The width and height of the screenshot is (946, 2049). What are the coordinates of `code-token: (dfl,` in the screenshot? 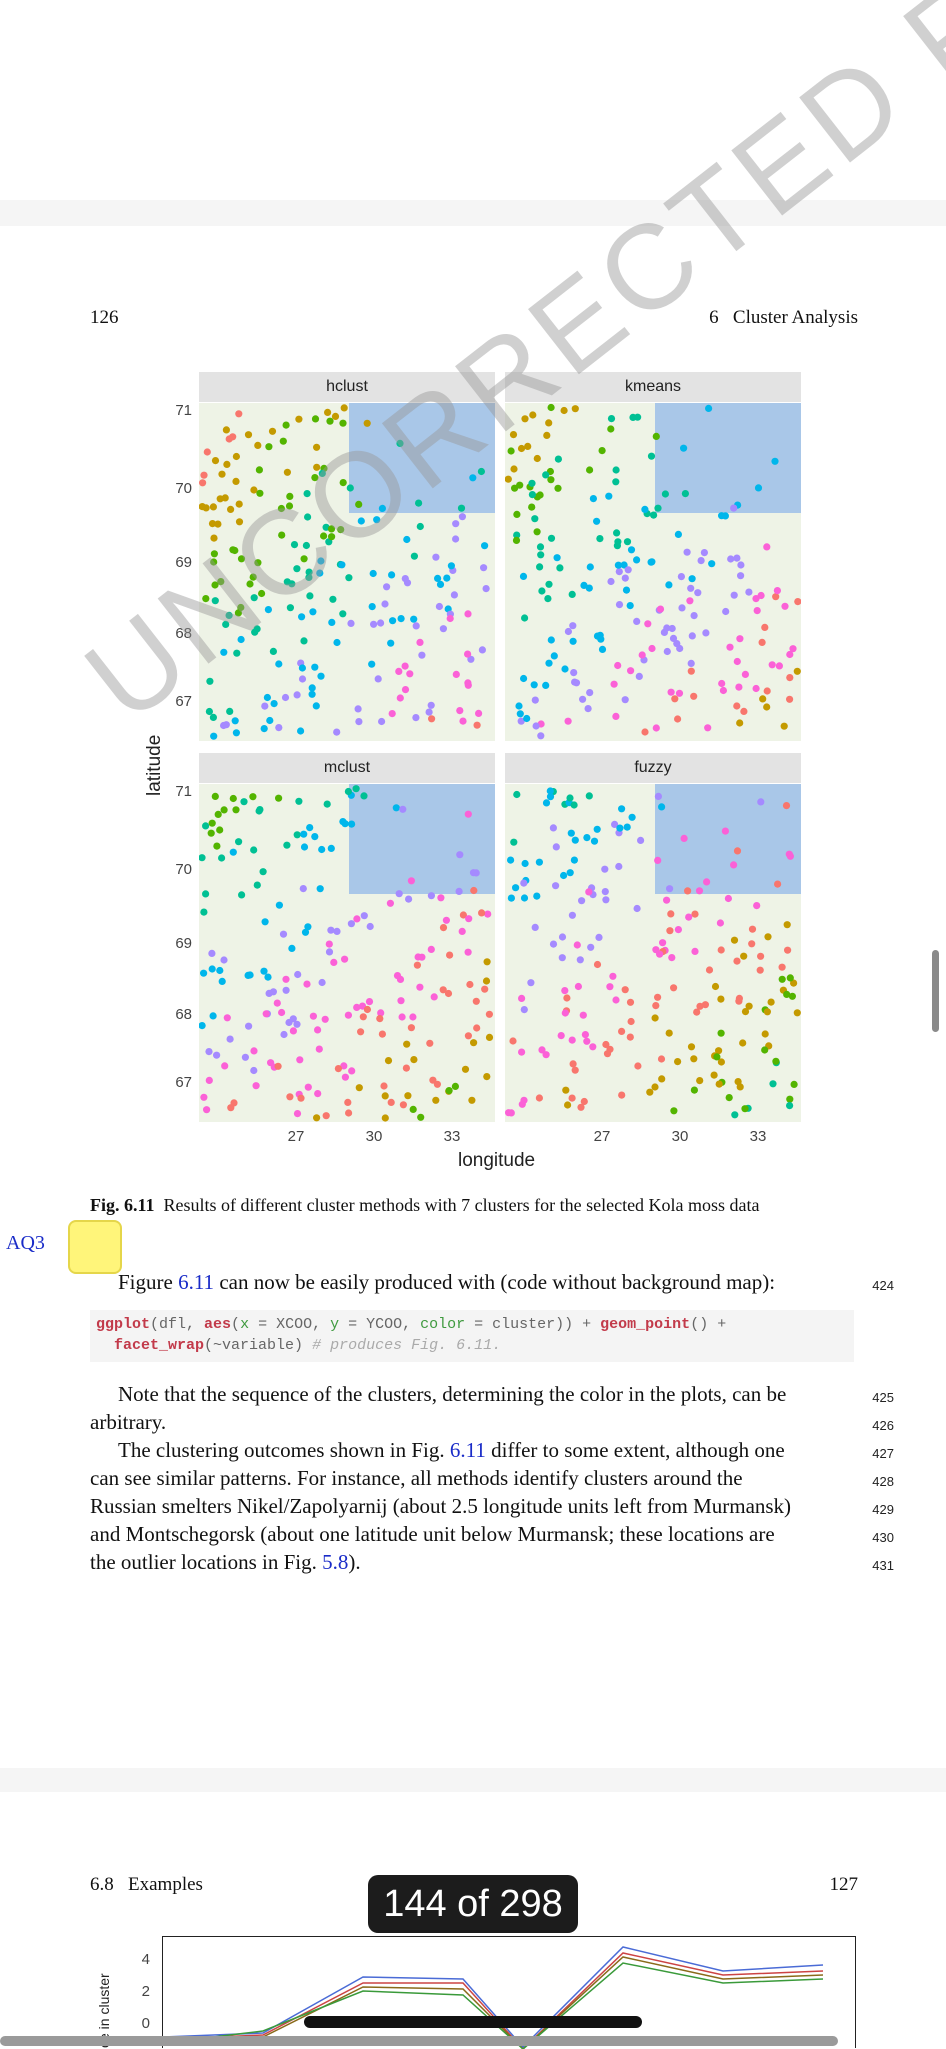 It's located at (177, 1324).